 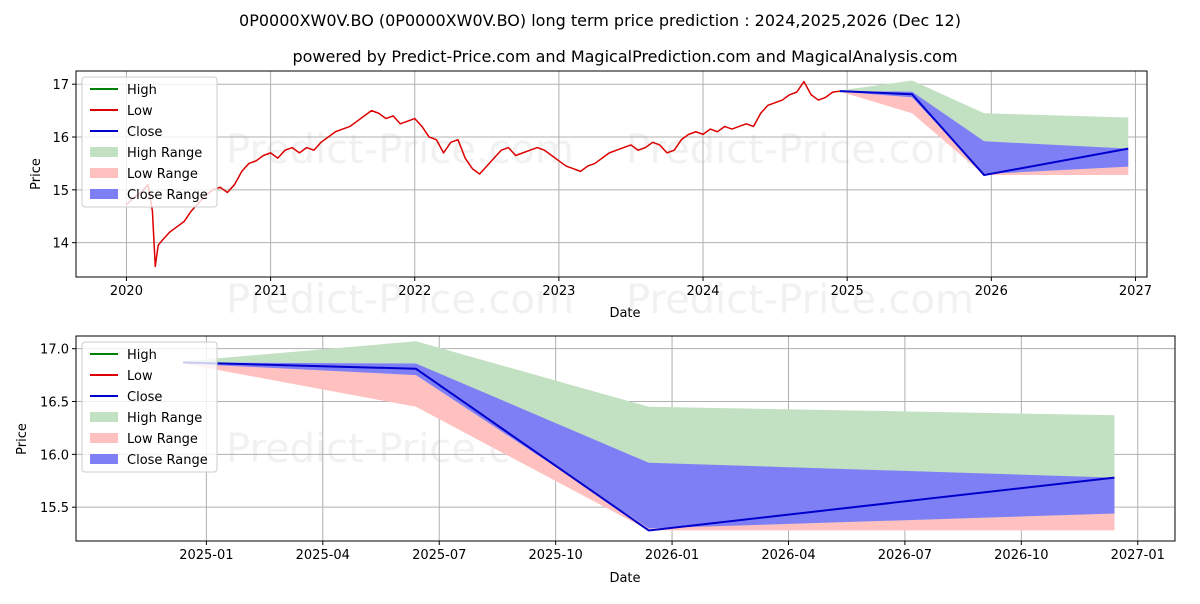 I want to click on bottom-ylabel: Price, so click(x=22, y=439).